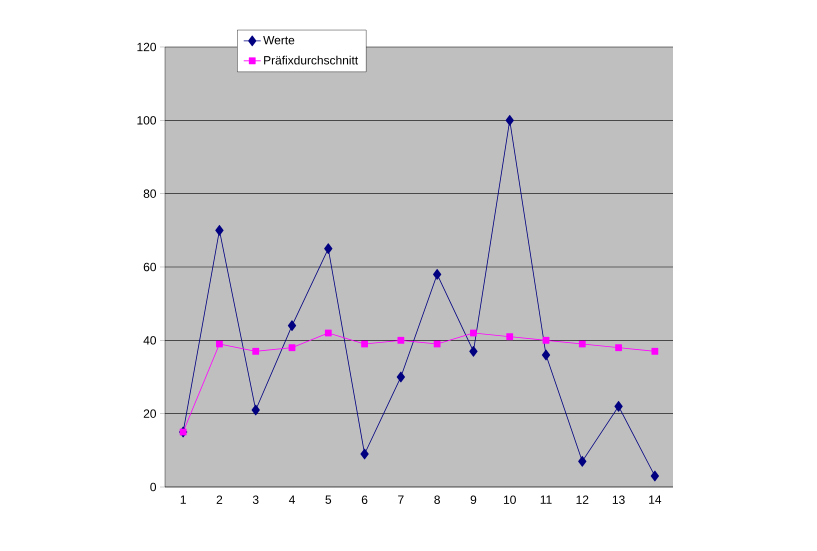 The width and height of the screenshot is (817, 551). I want to click on y-tick-label: 60, so click(150, 267).